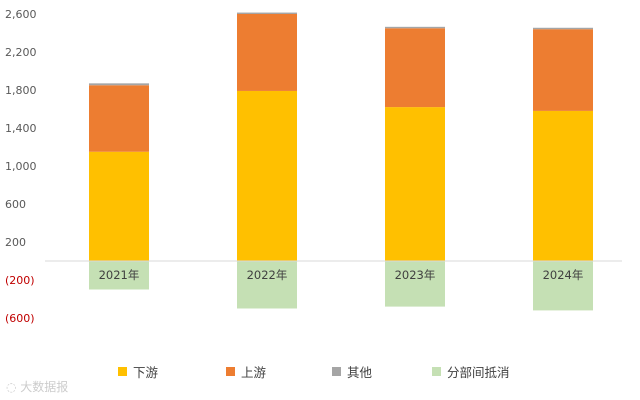 Image resolution: width=640 pixels, height=400 pixels. I want to click on bar-segment-其他-2021年, so click(119, 84).